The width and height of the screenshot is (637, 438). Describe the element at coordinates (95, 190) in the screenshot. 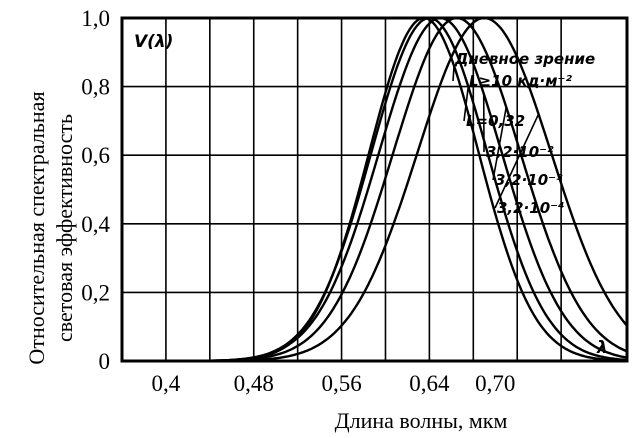

I see `y-tick-labels: 0 0,2 0,4 0,6 0,8 1,0` at that location.